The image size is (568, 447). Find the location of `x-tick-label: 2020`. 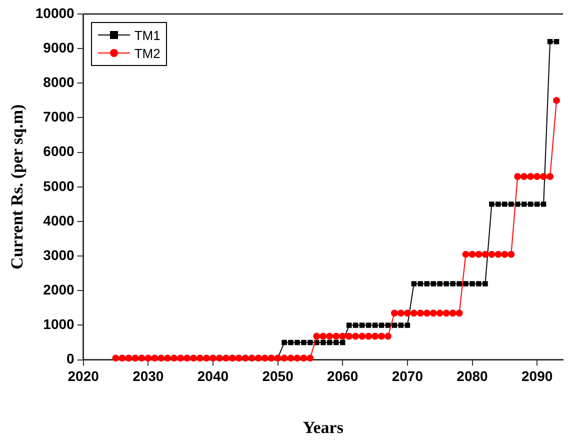

x-tick-label: 2020 is located at coordinates (84, 376).